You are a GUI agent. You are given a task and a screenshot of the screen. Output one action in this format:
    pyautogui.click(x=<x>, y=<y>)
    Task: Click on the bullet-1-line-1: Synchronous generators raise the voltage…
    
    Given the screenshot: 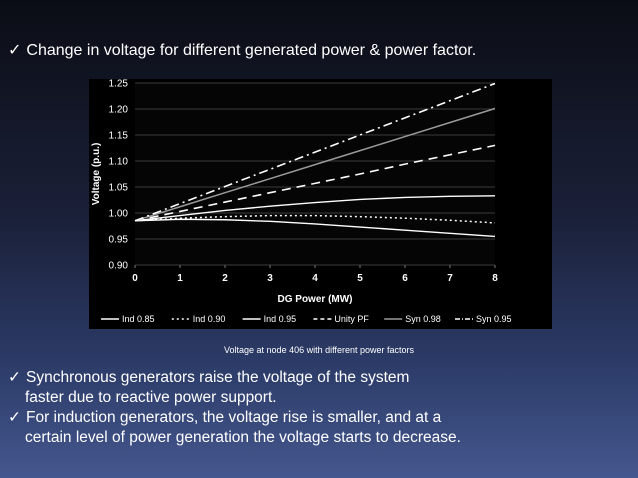 What is the action you would take?
    pyautogui.click(x=218, y=377)
    